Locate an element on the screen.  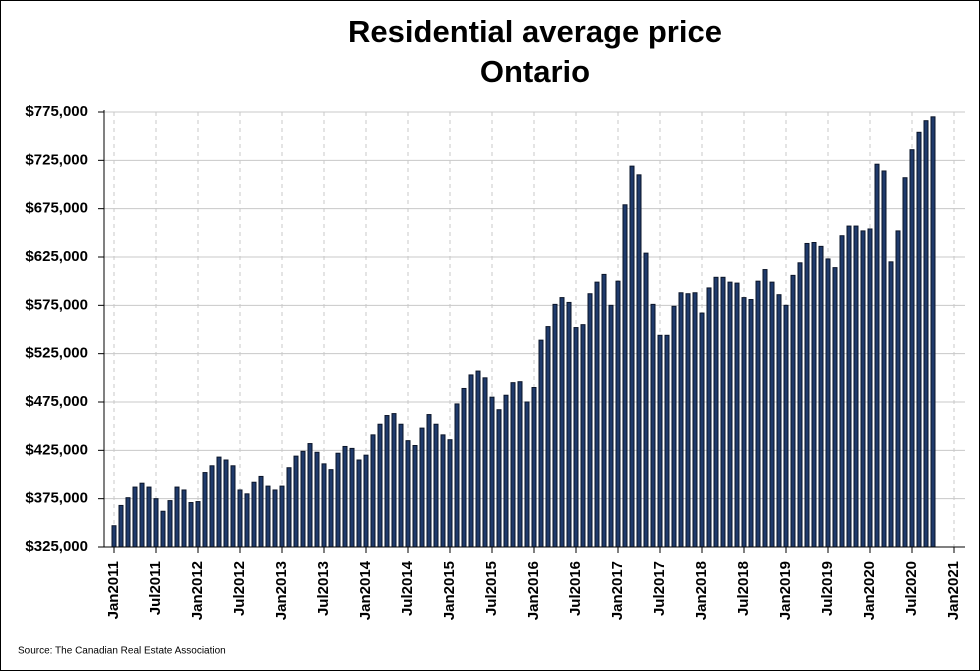
y-tick-label: $325,000 is located at coordinates (56, 546).